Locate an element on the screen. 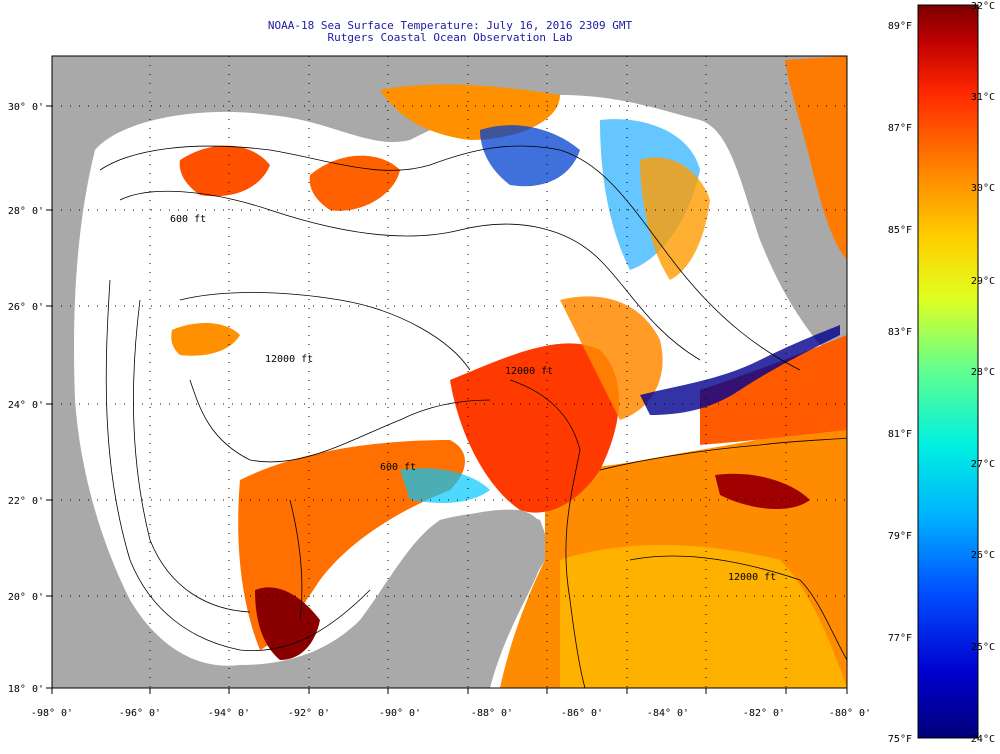  colorbar-c-label: 27°C is located at coordinates (983, 464).